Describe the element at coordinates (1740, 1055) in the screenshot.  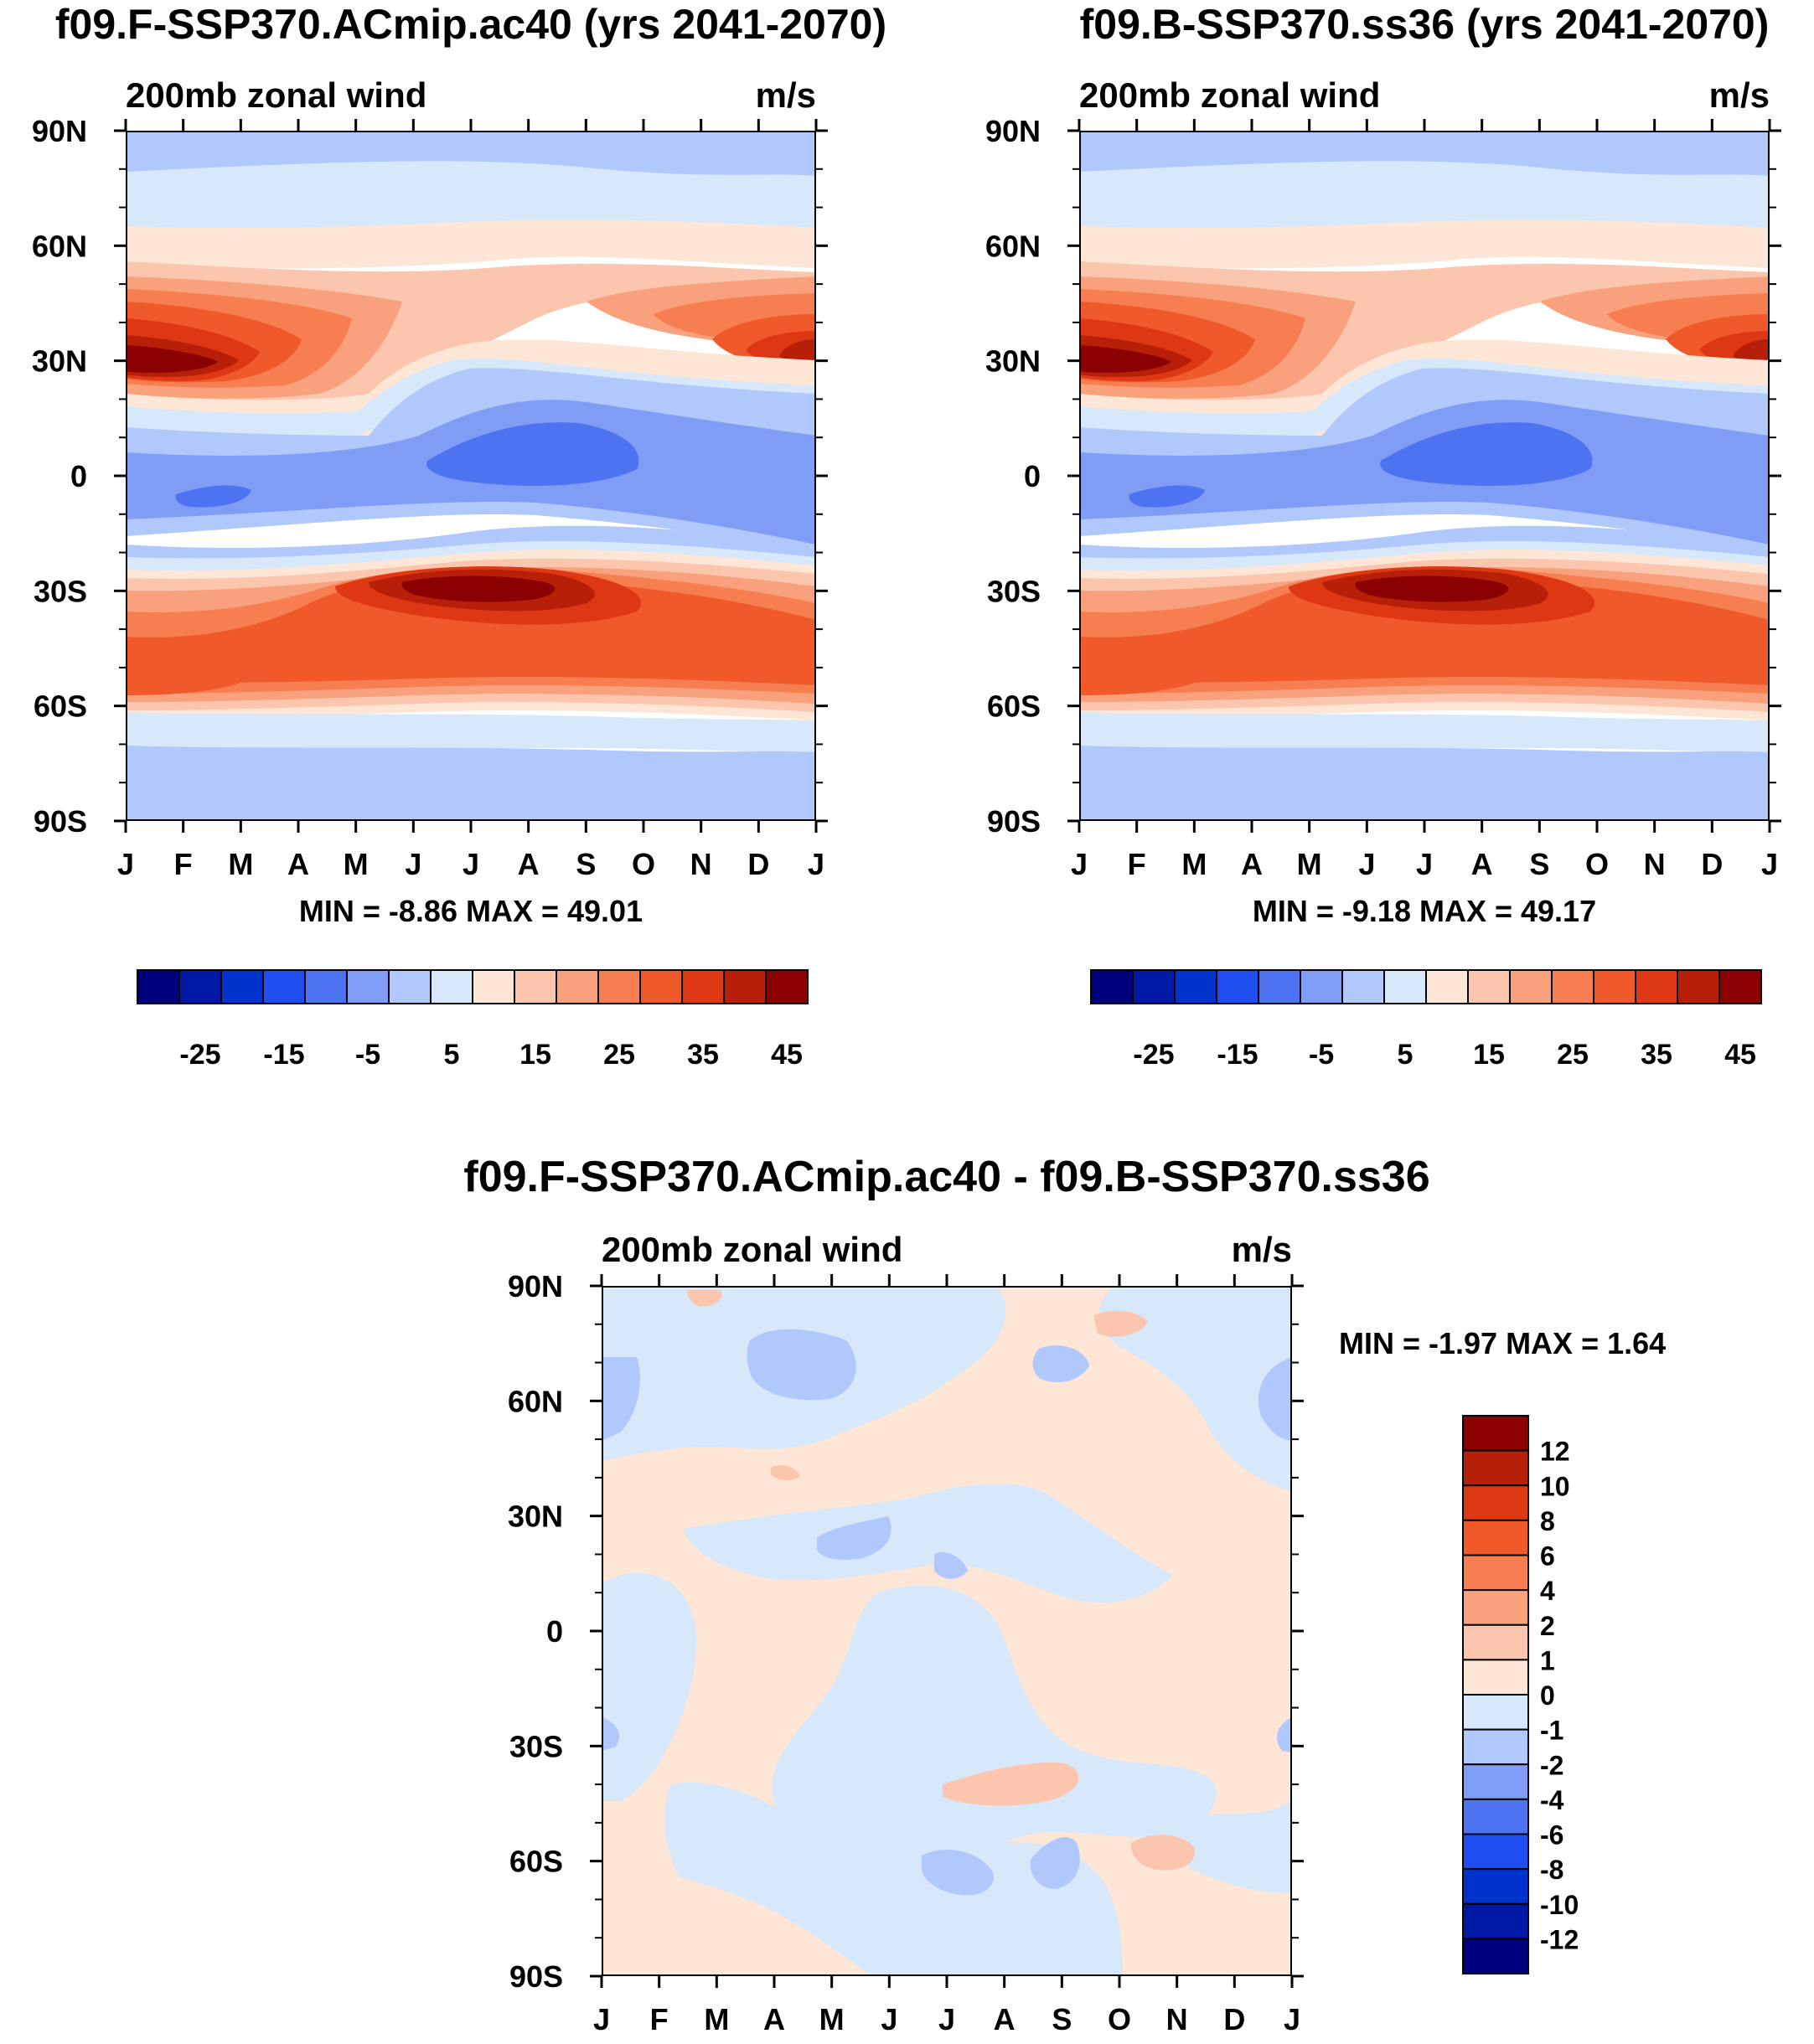
I see `panel-b-colorbar-label: 45` at that location.